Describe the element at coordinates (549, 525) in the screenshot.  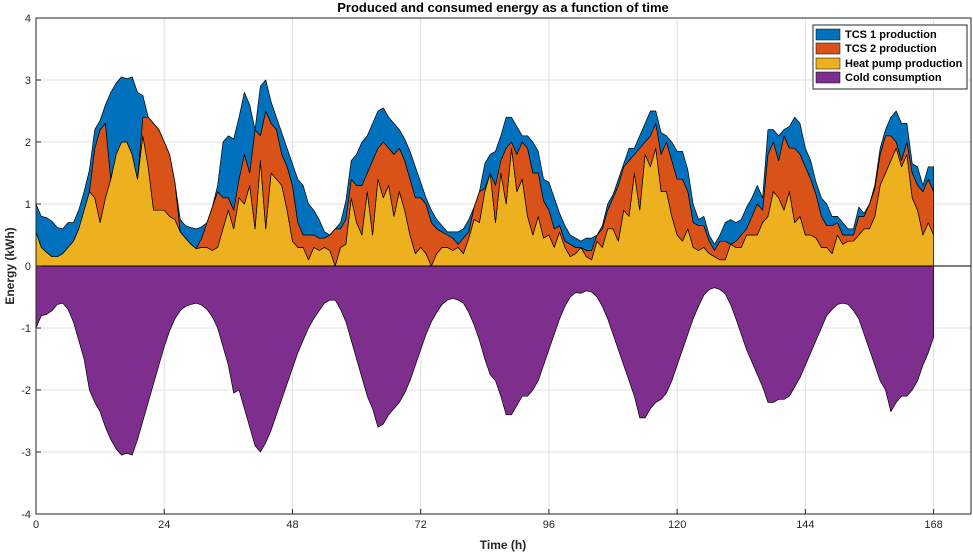
I see `x-tick-label-4: 96` at that location.